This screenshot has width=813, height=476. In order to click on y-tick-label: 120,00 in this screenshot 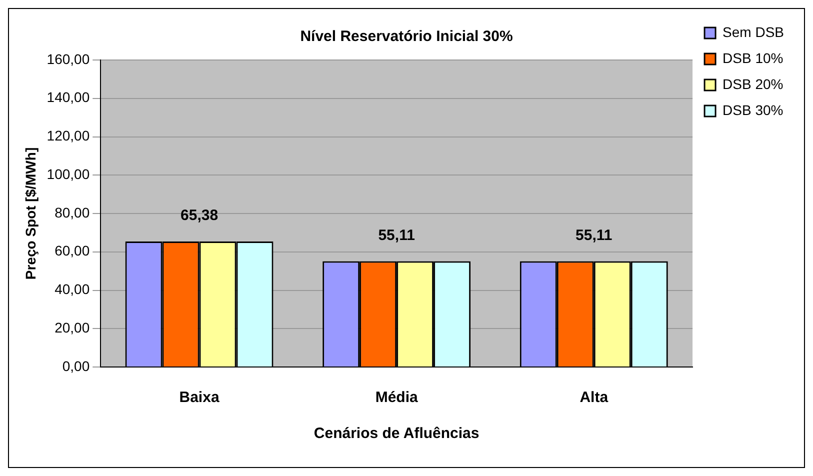, I will do `click(68, 136)`.